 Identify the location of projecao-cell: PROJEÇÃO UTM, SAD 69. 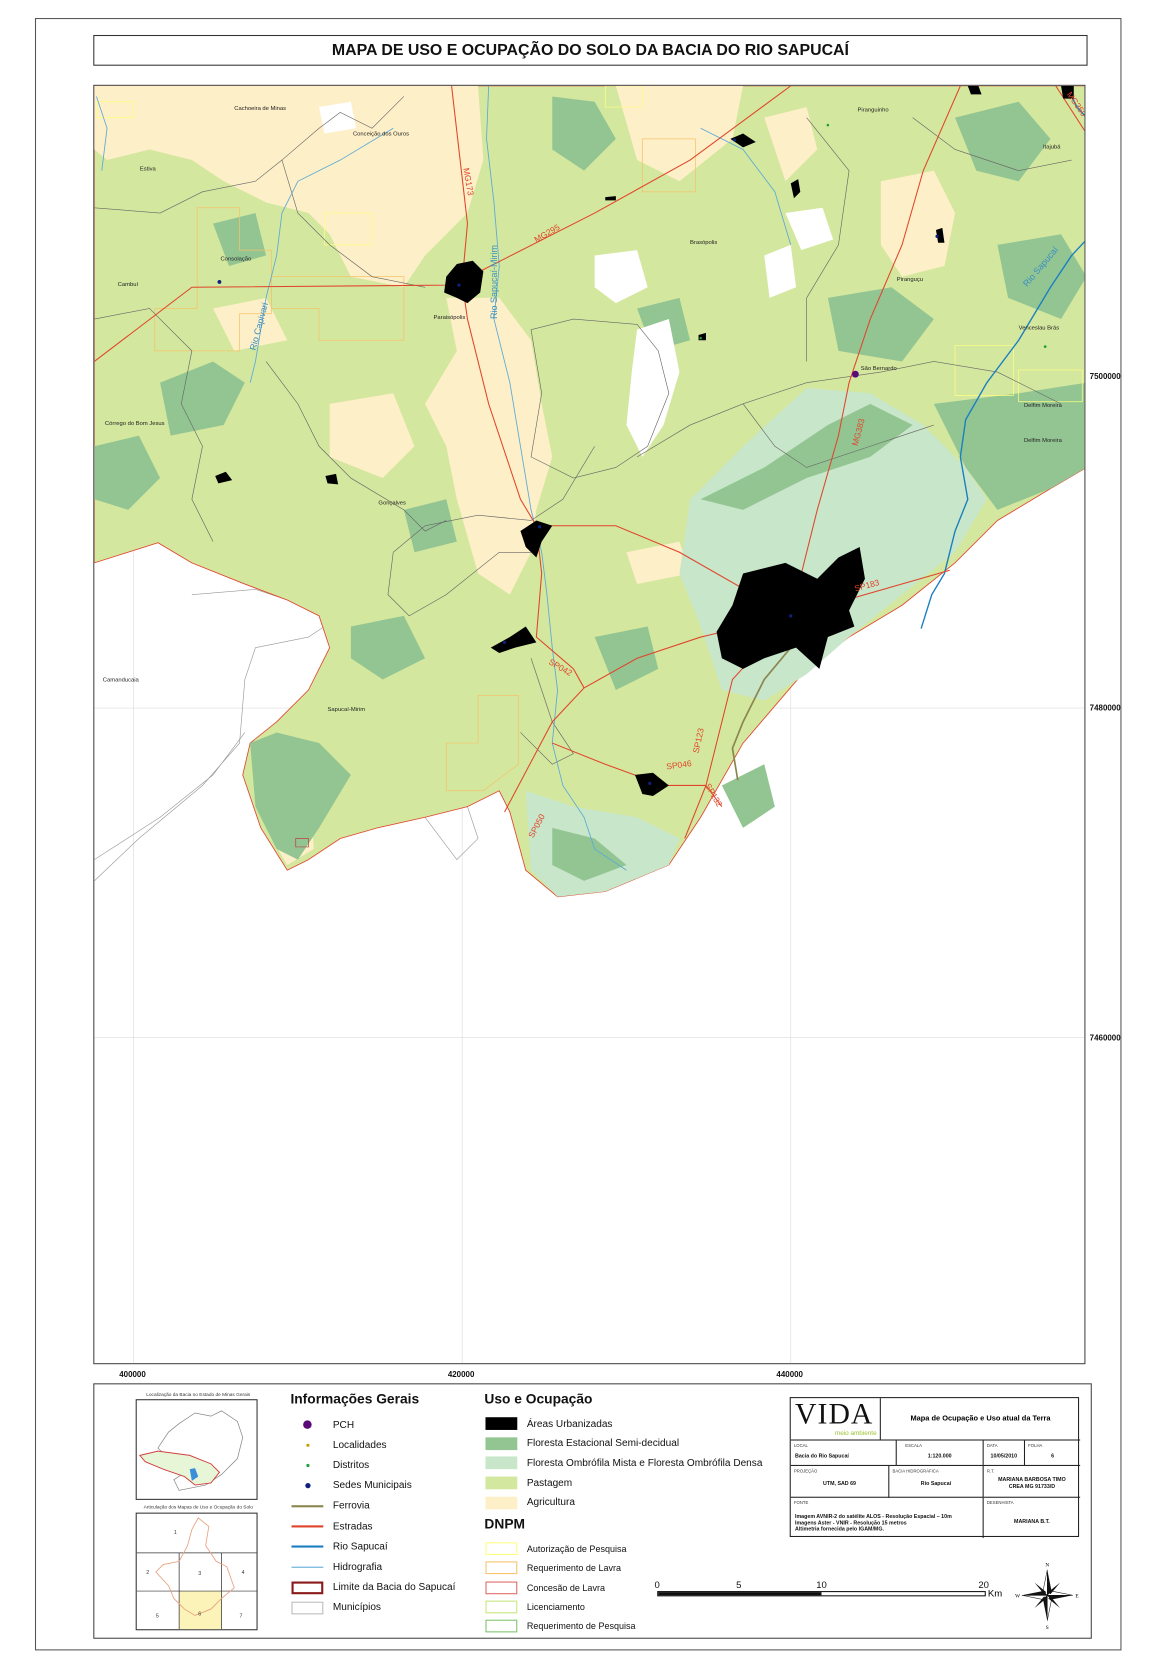
(840, 1481).